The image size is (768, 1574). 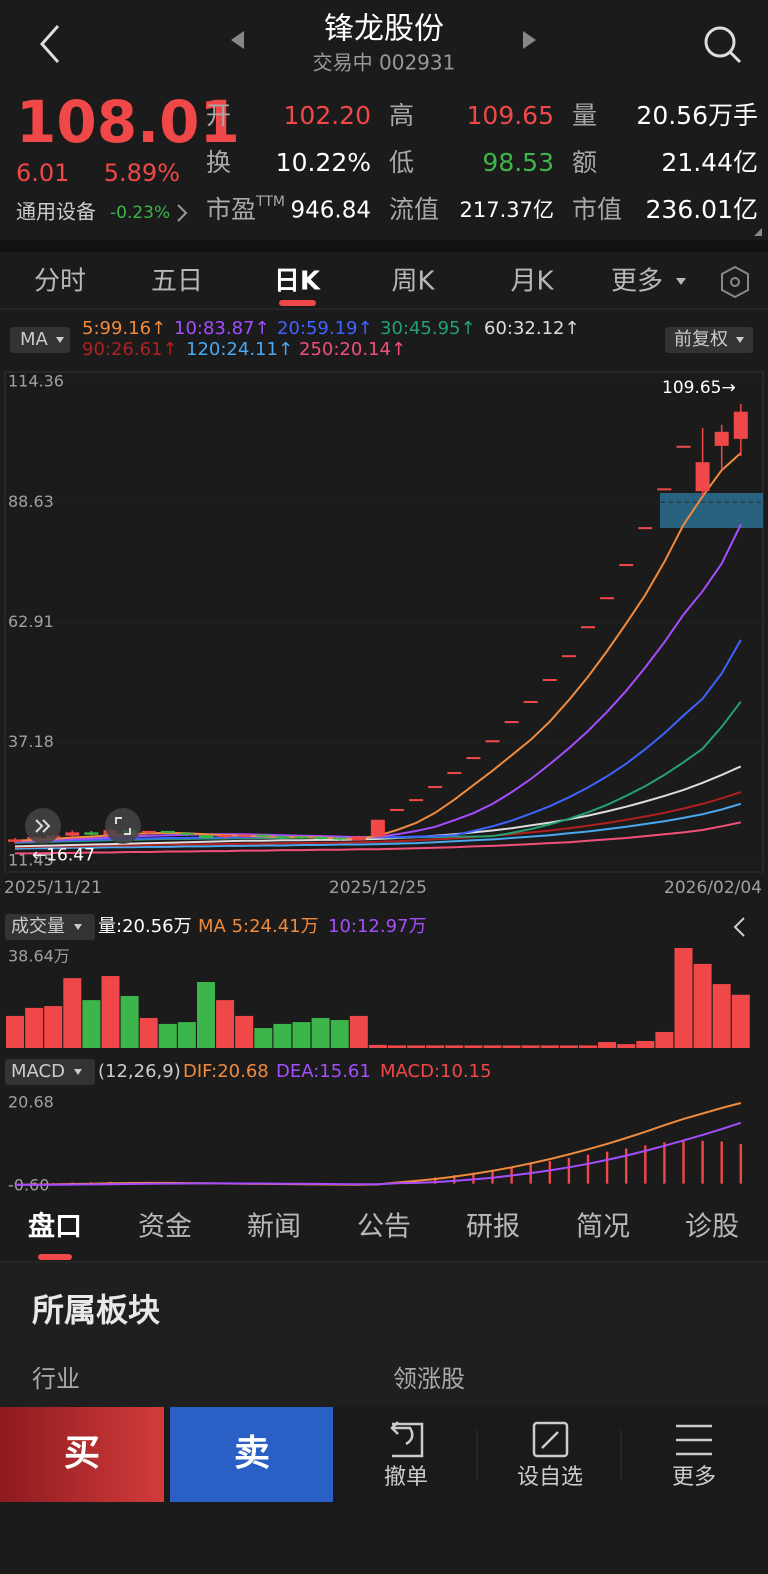 I want to click on quote-value: 946.84, so click(x=331, y=211).